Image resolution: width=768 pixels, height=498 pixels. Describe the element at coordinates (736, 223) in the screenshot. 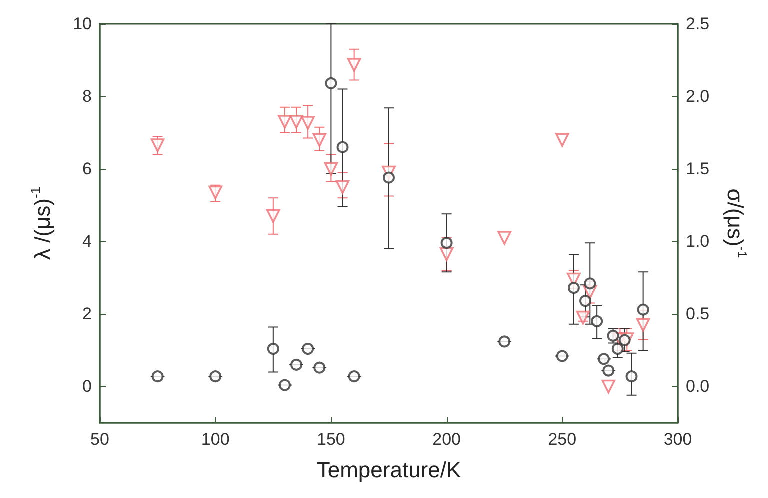

I see `y2-axis-title: σ/(μs)-1` at that location.